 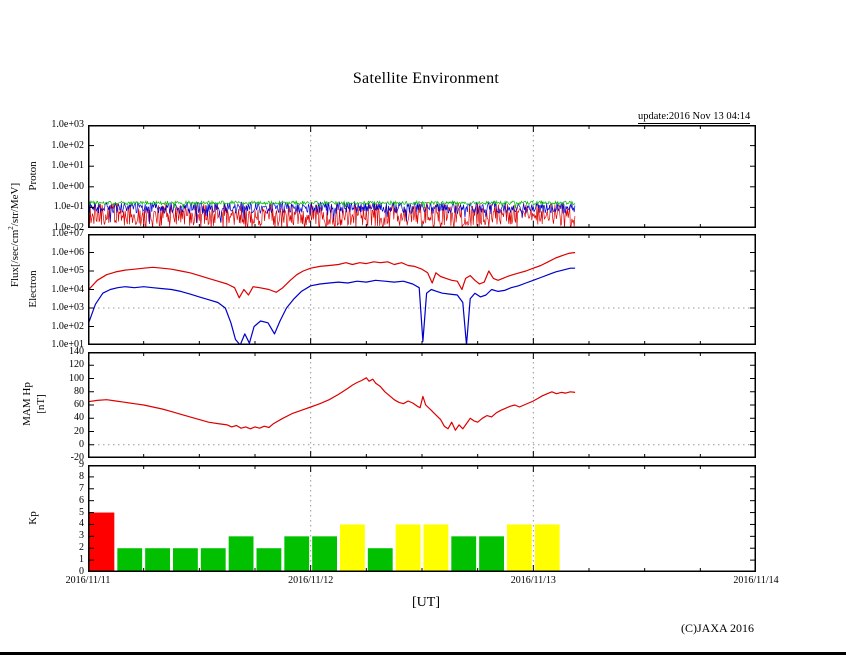 What do you see at coordinates (79, 431) in the screenshot?
I see `y-tick-label: 20` at bounding box center [79, 431].